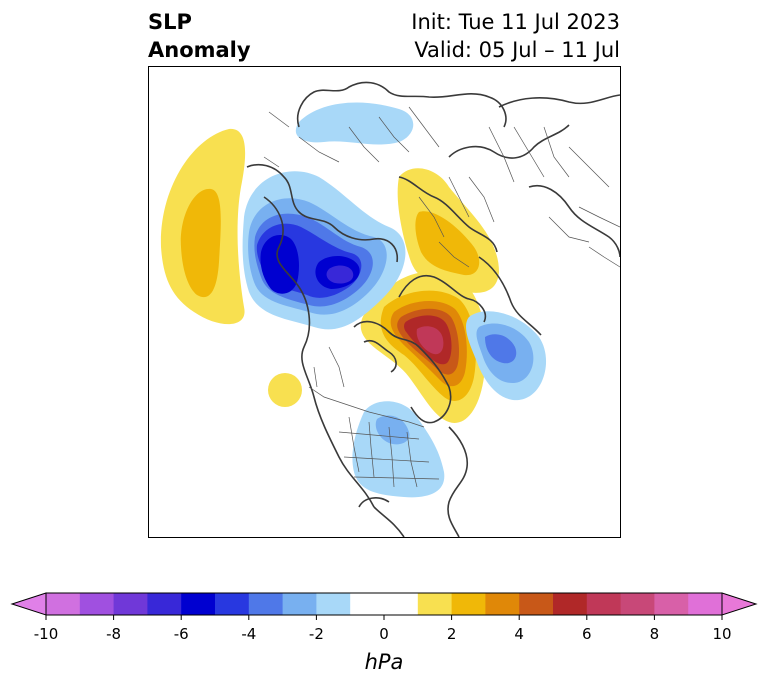  What do you see at coordinates (181, 634) in the screenshot?
I see `colorbar-tick-label: -6` at bounding box center [181, 634].